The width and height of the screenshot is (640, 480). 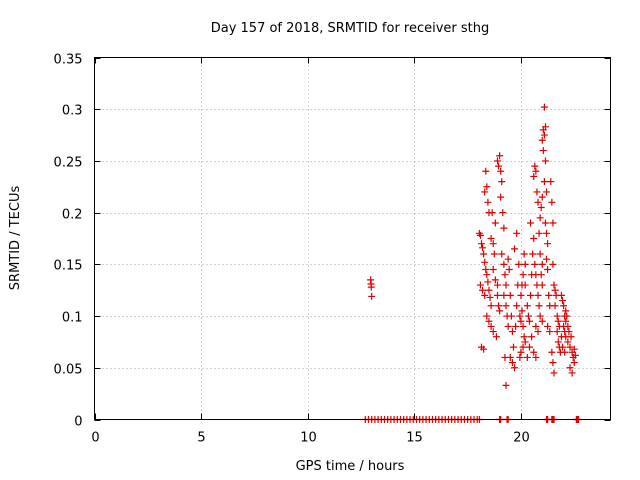 What do you see at coordinates (78, 422) in the screenshot?
I see `y-tick-label: 0` at bounding box center [78, 422].